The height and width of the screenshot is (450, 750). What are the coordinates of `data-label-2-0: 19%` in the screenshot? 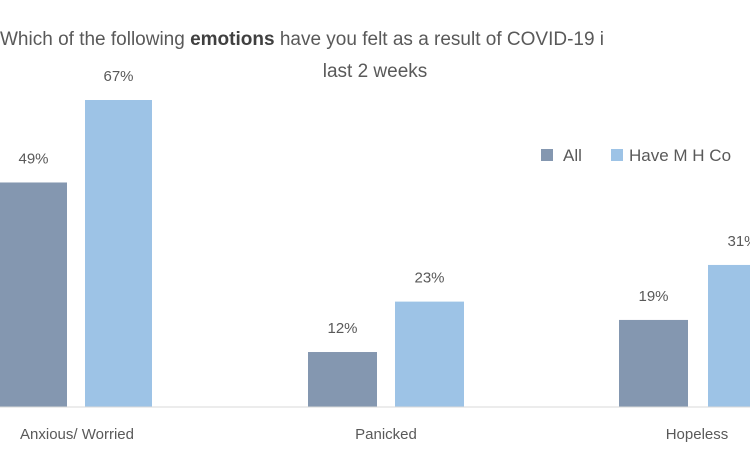 It's located at (653, 296).